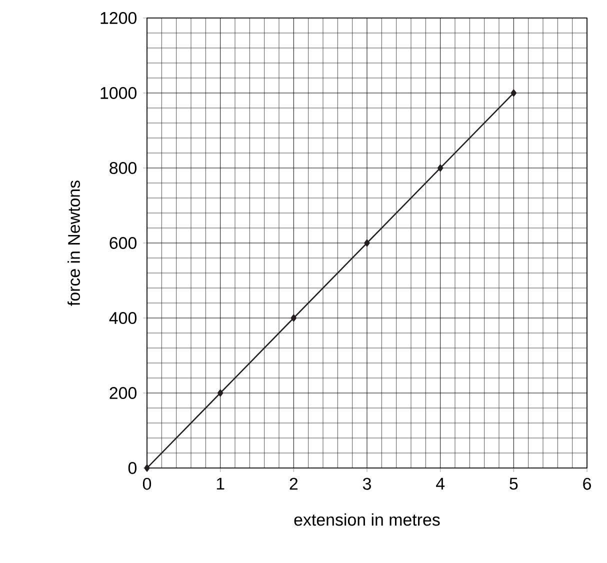 The image size is (607, 563). Describe the element at coordinates (118, 93) in the screenshot. I see `y-tick-label: 1000` at that location.